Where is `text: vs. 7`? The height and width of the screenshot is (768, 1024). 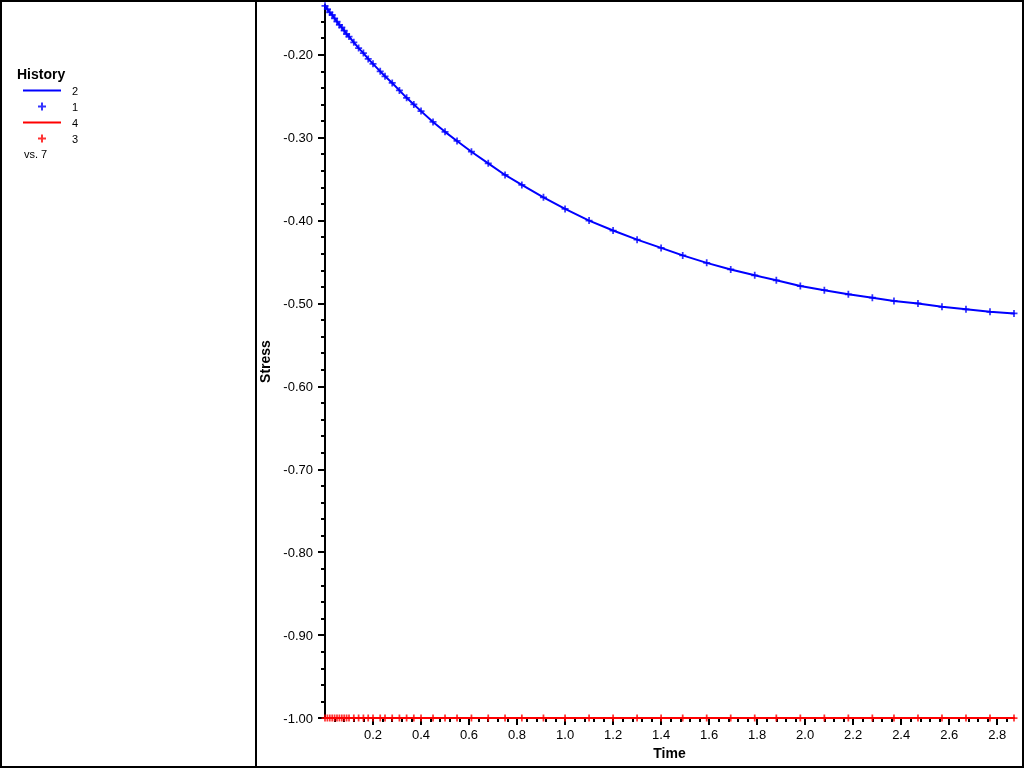 text: vs. 7 is located at coordinates (36, 153).